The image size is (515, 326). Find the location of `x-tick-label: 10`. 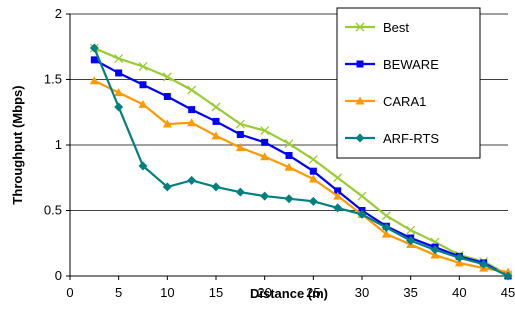

x-tick-label: 10 is located at coordinates (167, 292).